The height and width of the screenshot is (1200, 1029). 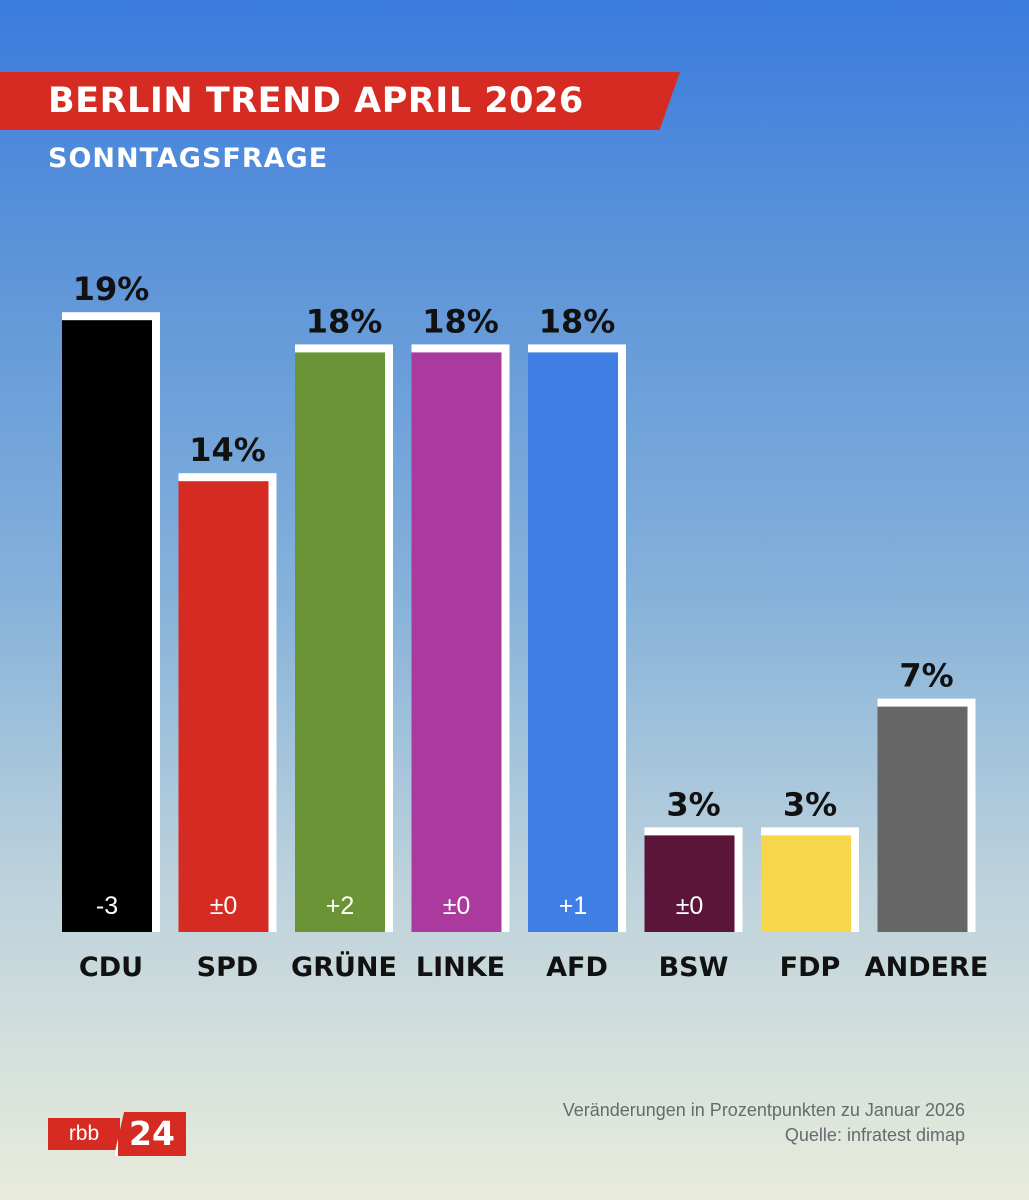 I want to click on bar-fdp, so click(x=806, y=883).